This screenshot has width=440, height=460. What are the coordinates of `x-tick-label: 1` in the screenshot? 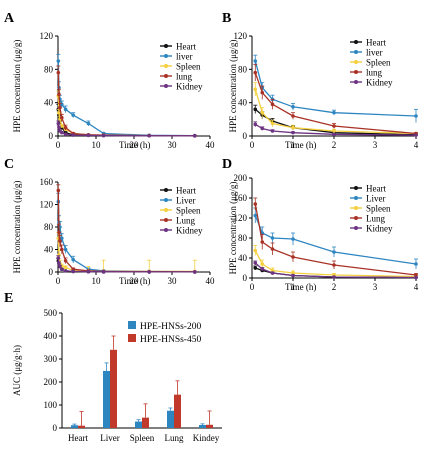 It's located at (293, 287).